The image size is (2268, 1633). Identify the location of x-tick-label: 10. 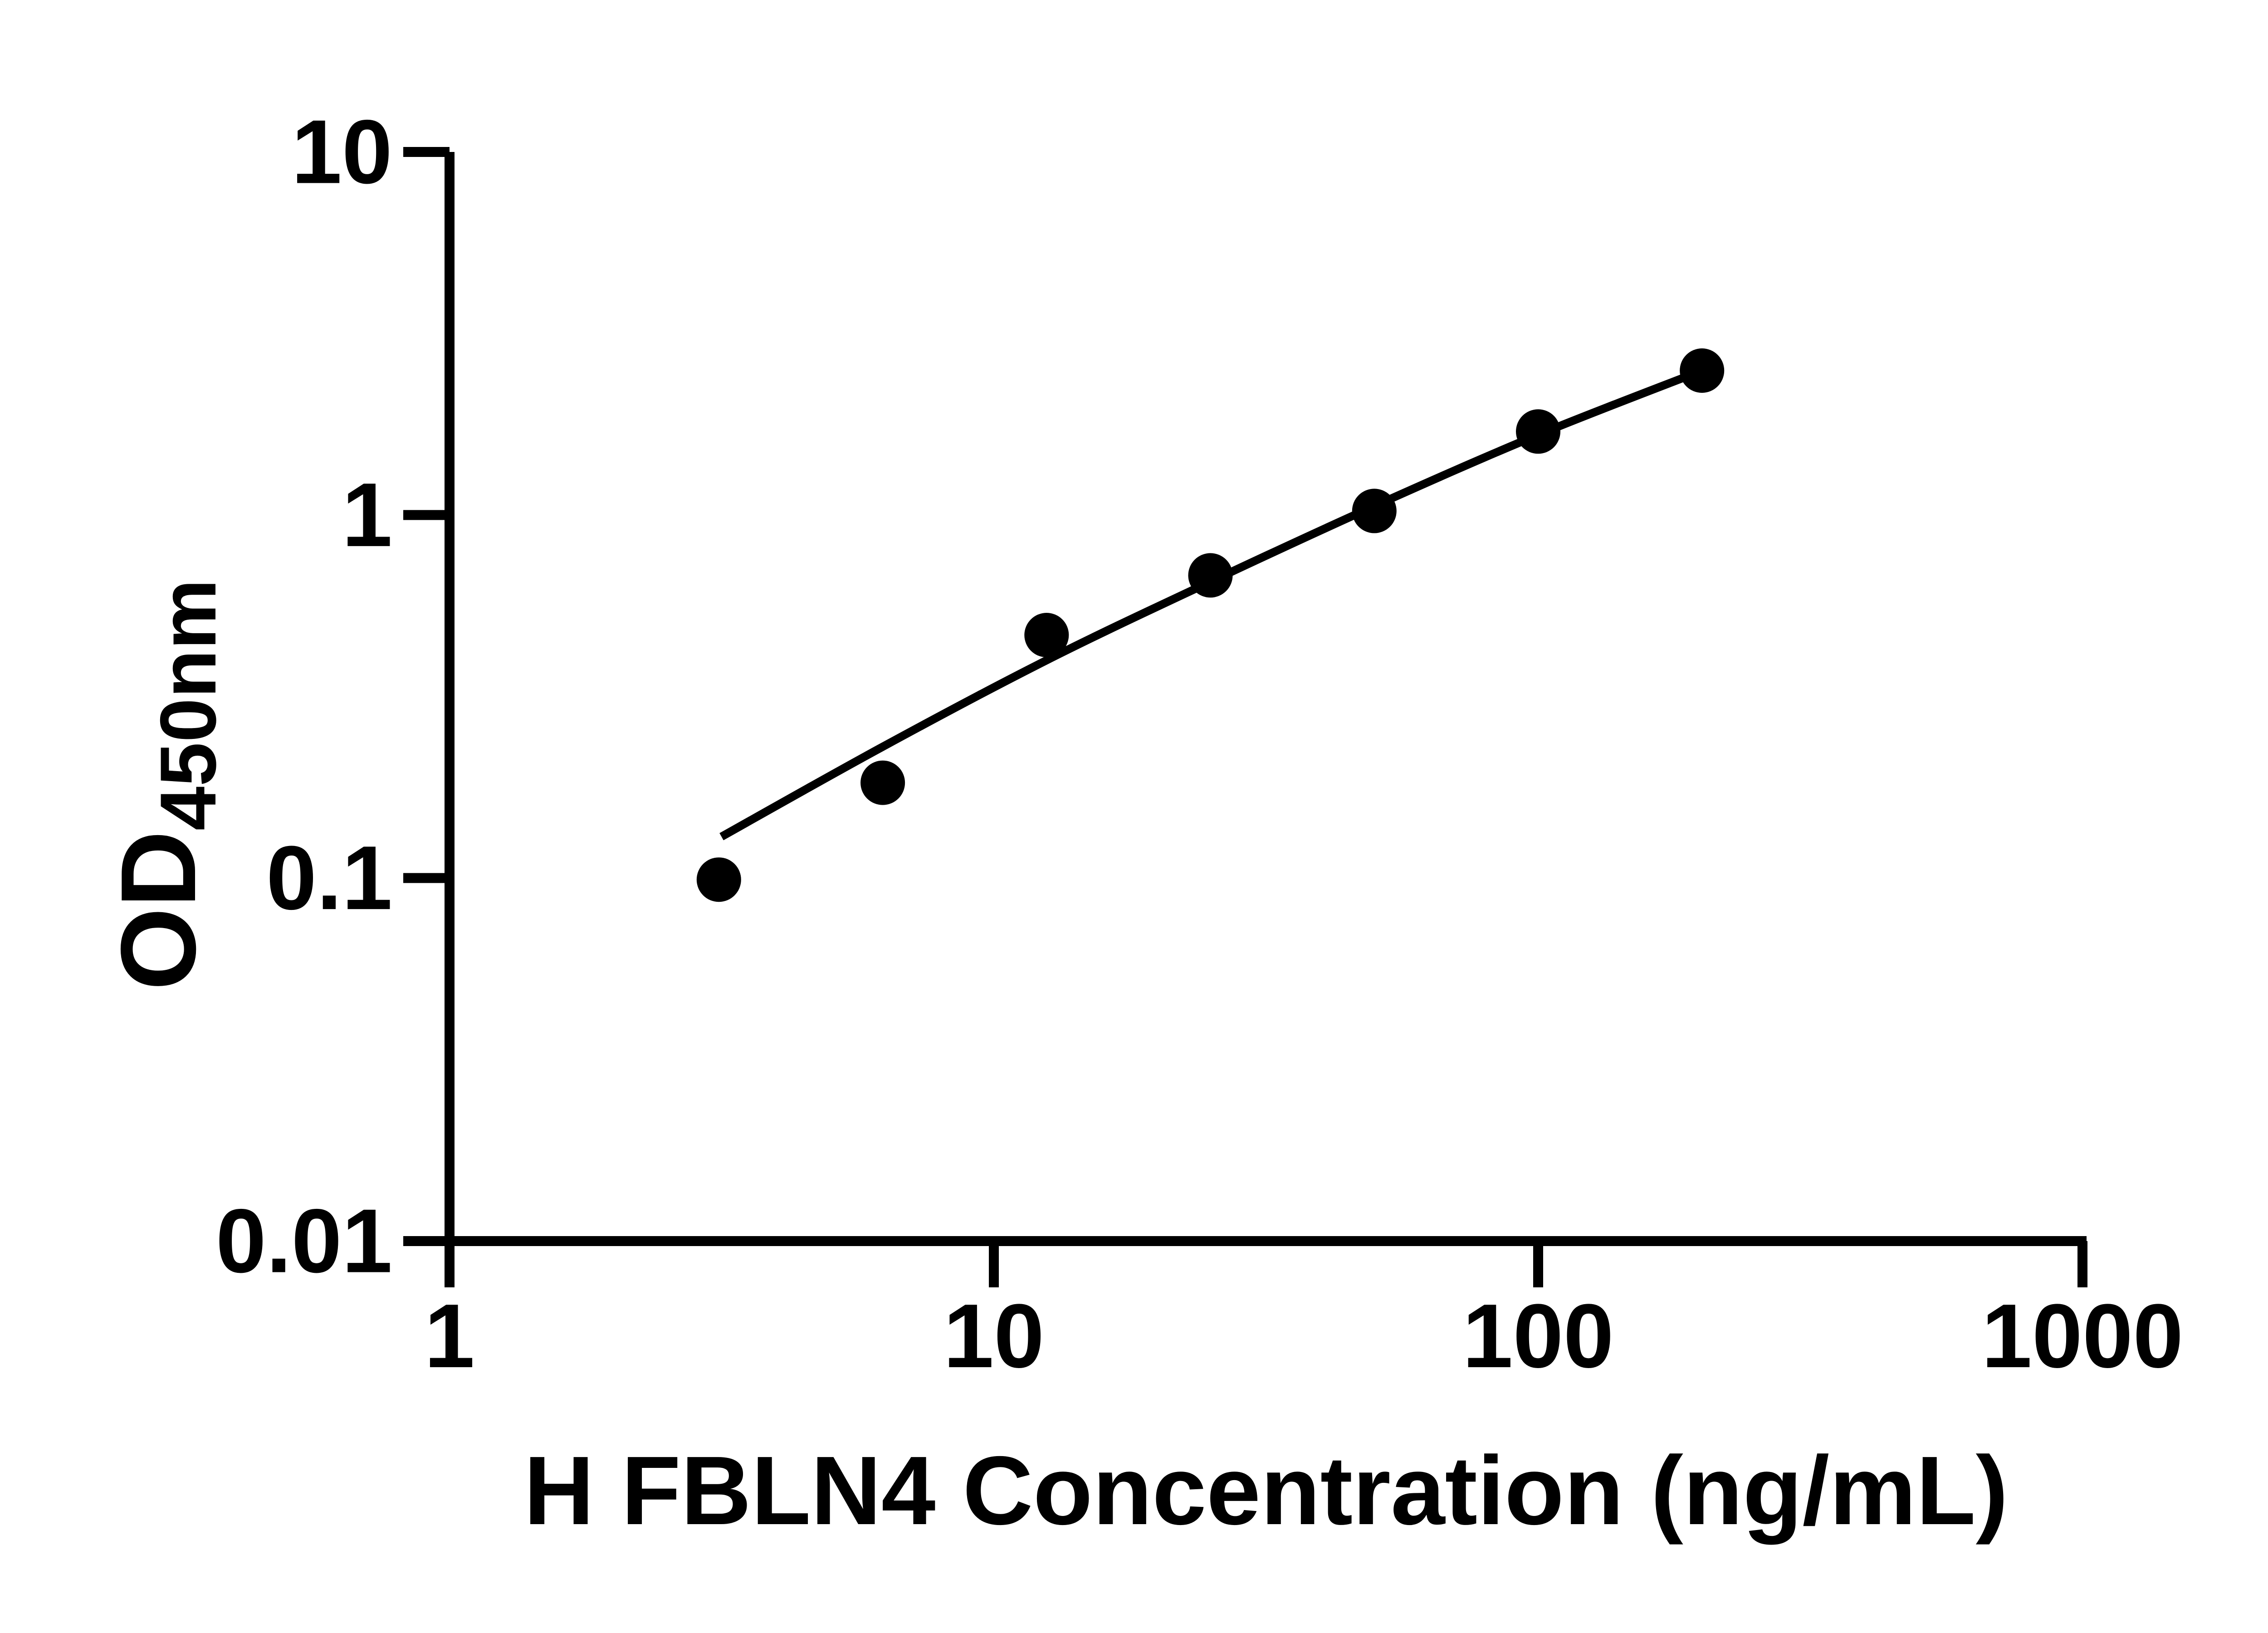
(994, 1336).